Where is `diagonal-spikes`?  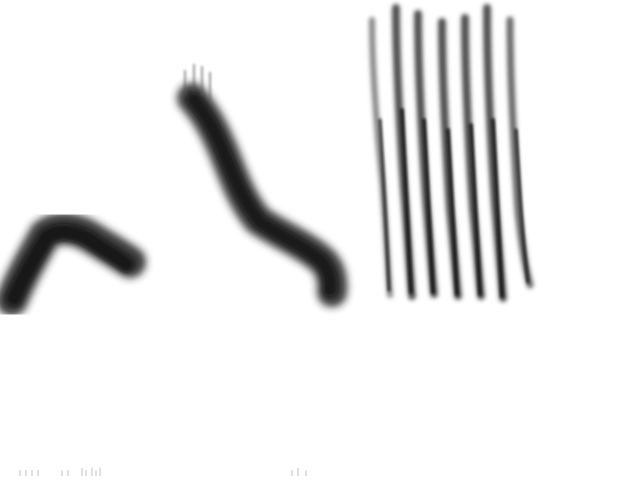 diagonal-spikes is located at coordinates (197, 82).